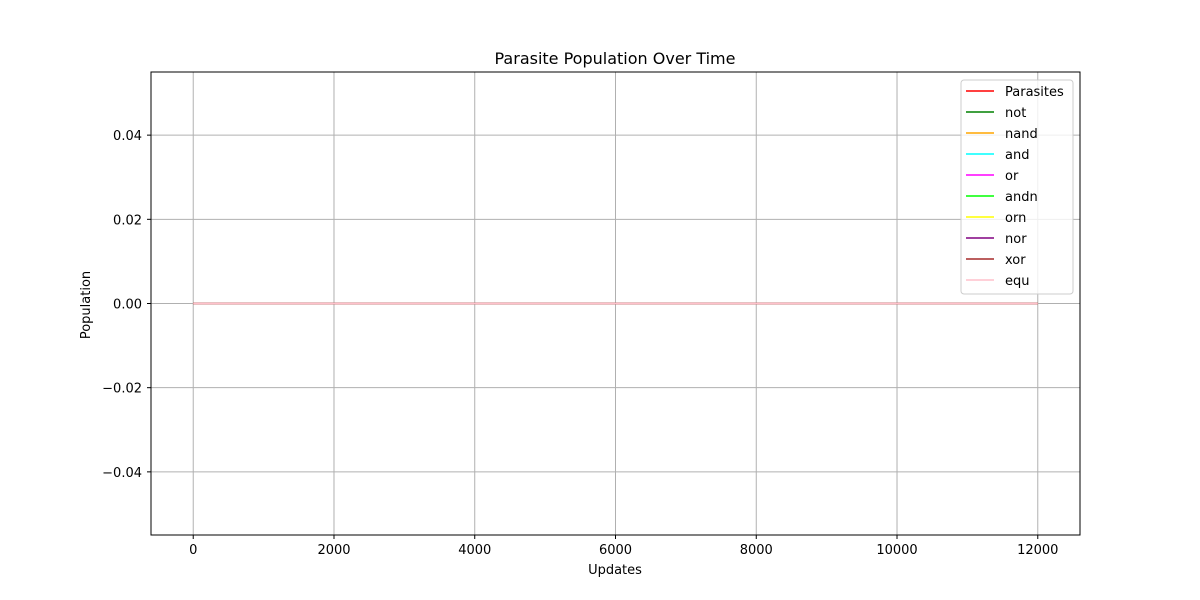 This screenshot has height=600, width=1200. I want to click on legend-label: equ, so click(1017, 281).